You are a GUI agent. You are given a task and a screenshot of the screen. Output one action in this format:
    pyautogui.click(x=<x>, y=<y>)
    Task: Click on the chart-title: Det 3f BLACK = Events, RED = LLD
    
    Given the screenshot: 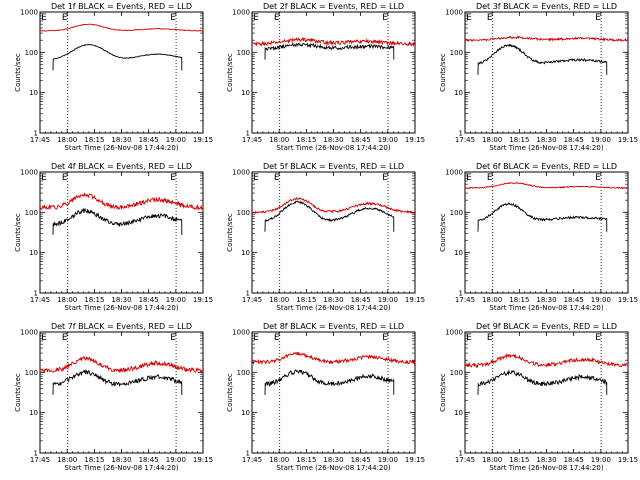 What is the action you would take?
    pyautogui.click(x=546, y=6)
    